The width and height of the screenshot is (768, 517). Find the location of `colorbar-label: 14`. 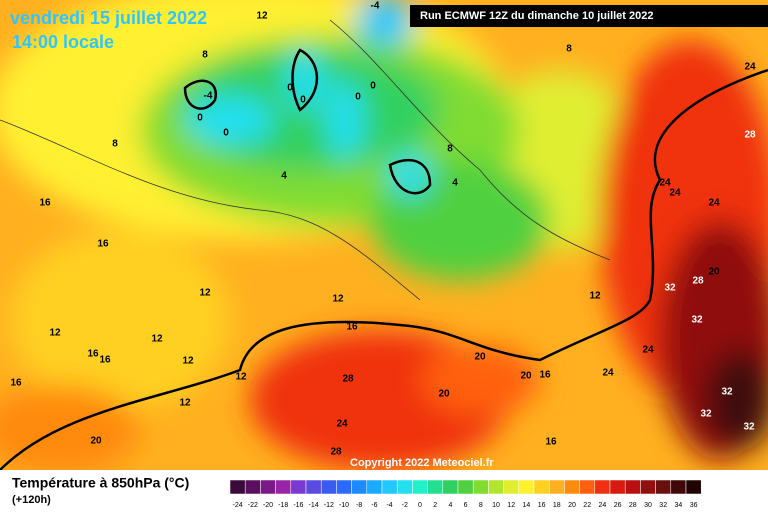

colorbar-label: 14 is located at coordinates (527, 505).